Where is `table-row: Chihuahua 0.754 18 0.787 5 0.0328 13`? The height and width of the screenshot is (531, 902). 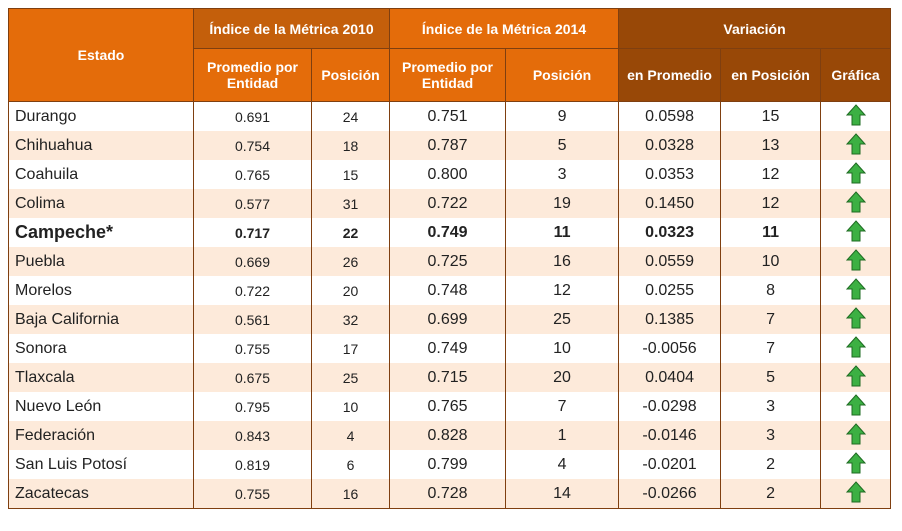
table-row: Chihuahua 0.754 18 0.787 5 0.0328 13 is located at coordinates (450, 145).